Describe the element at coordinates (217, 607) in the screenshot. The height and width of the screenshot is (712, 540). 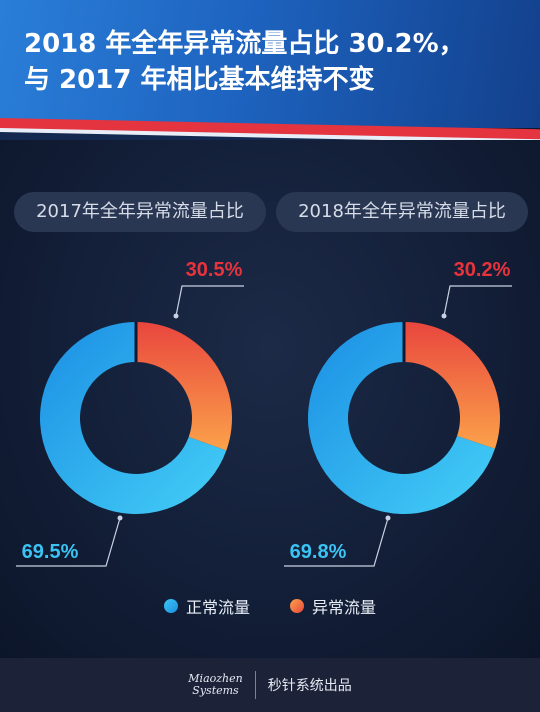
I see `legend-label-normal: 正常流量` at that location.